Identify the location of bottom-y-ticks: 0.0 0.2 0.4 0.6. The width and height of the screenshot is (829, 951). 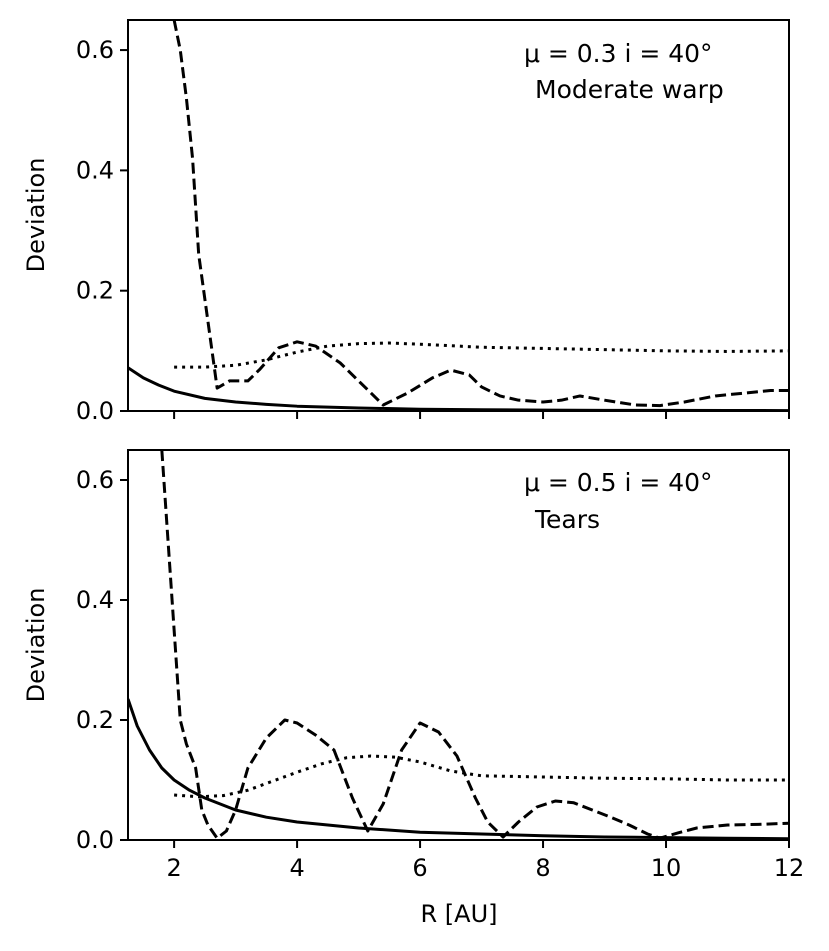
(102, 660).